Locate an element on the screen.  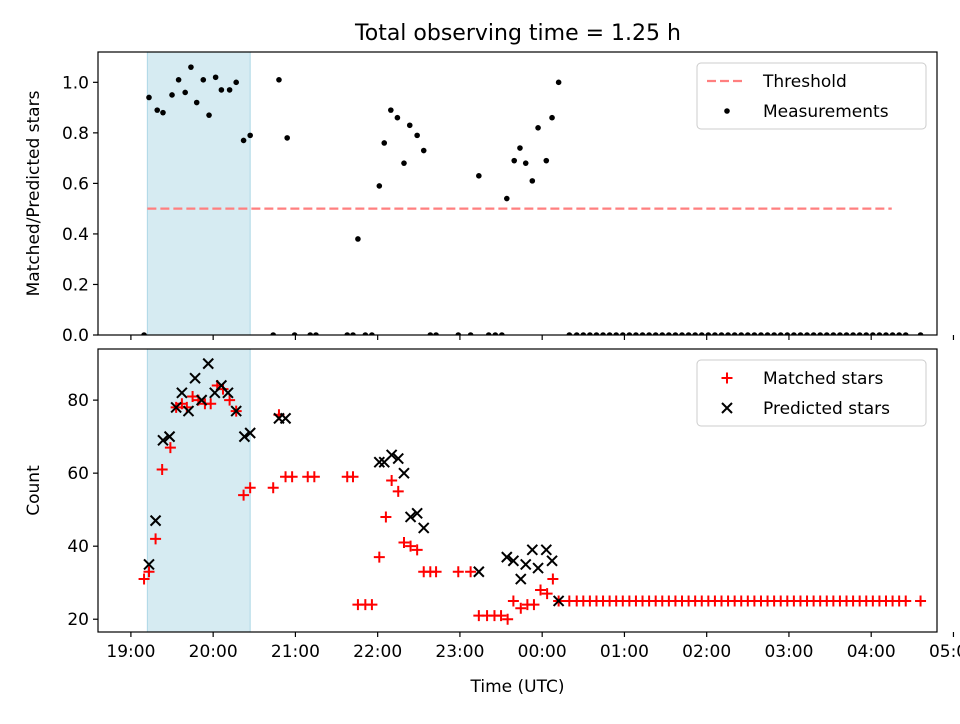
legend: Threshold Measurements is located at coordinates (811, 96).